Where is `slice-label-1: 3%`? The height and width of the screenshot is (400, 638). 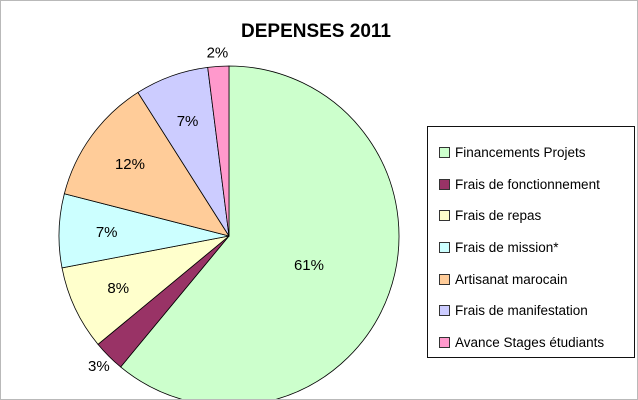 slice-label-1: 3% is located at coordinates (99, 366).